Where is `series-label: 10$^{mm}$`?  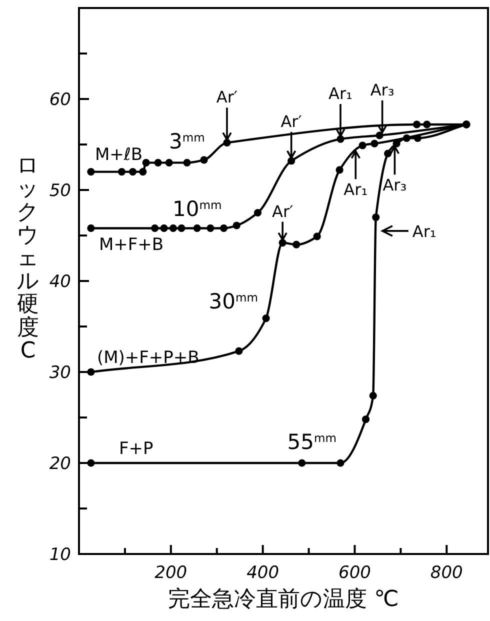 series-label: 10$^{mm}$ is located at coordinates (197, 209).